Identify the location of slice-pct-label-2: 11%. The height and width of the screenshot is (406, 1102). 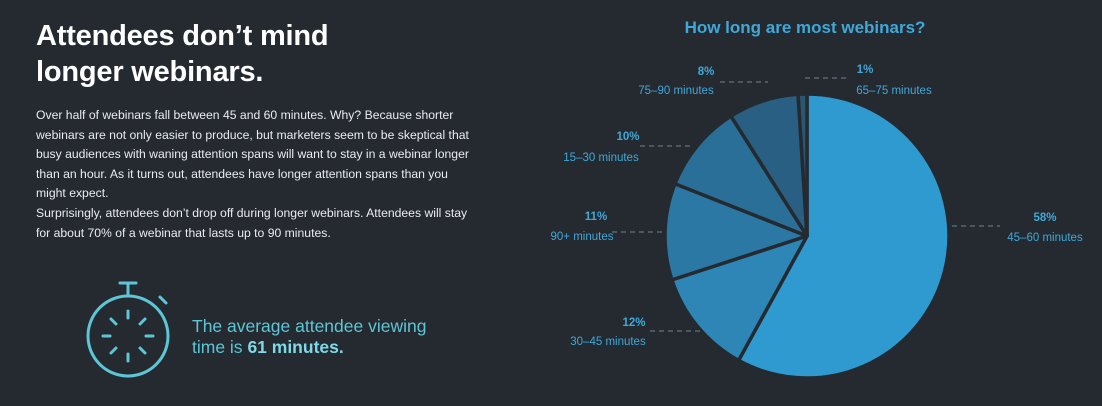
(596, 217).